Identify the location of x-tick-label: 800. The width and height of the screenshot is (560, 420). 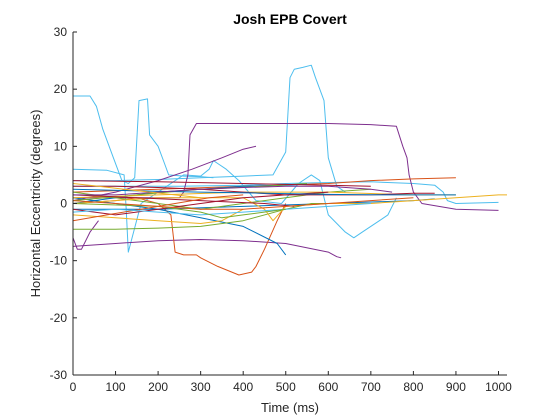
(413, 387).